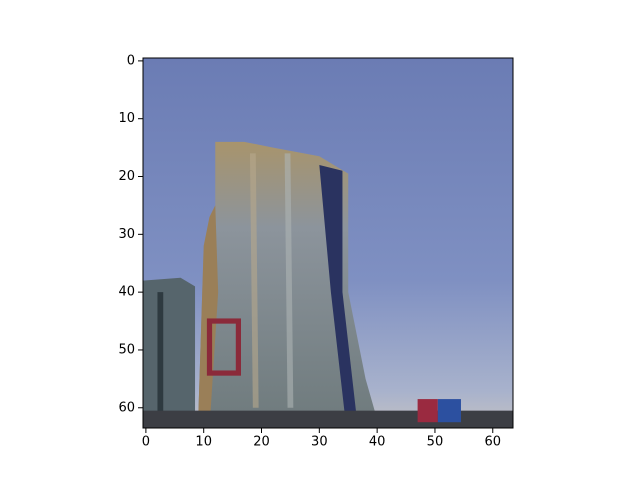 The width and height of the screenshot is (640, 480). I want to click on y-tick-label: 50, so click(126, 349).